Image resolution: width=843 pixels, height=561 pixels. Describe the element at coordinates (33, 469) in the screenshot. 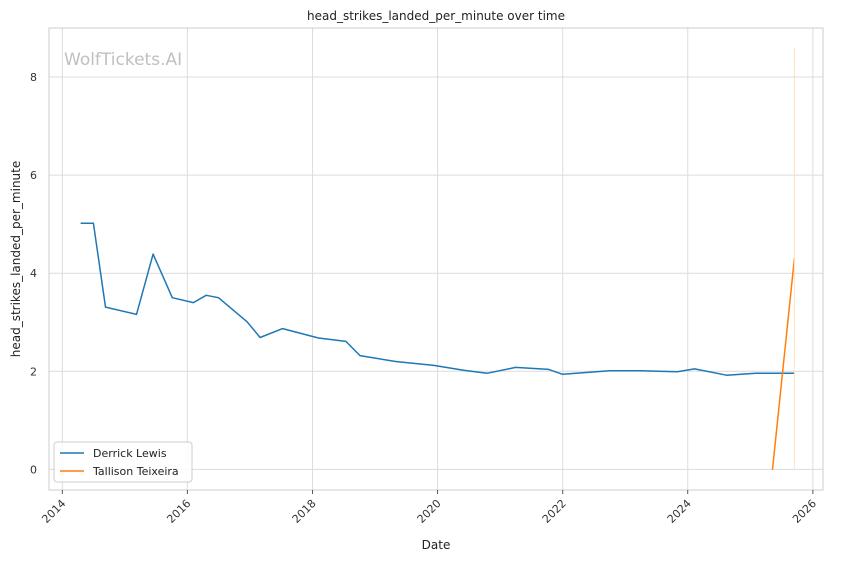

I see `y-tick-label: 0` at that location.